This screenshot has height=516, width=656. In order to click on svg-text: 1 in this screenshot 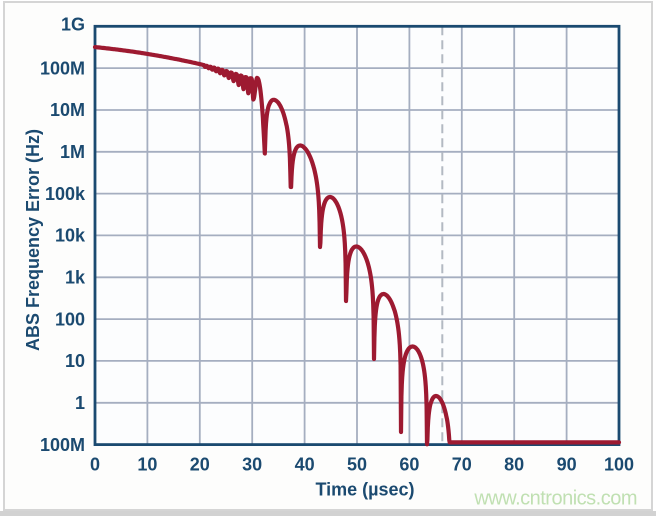, I will do `click(80, 403)`.